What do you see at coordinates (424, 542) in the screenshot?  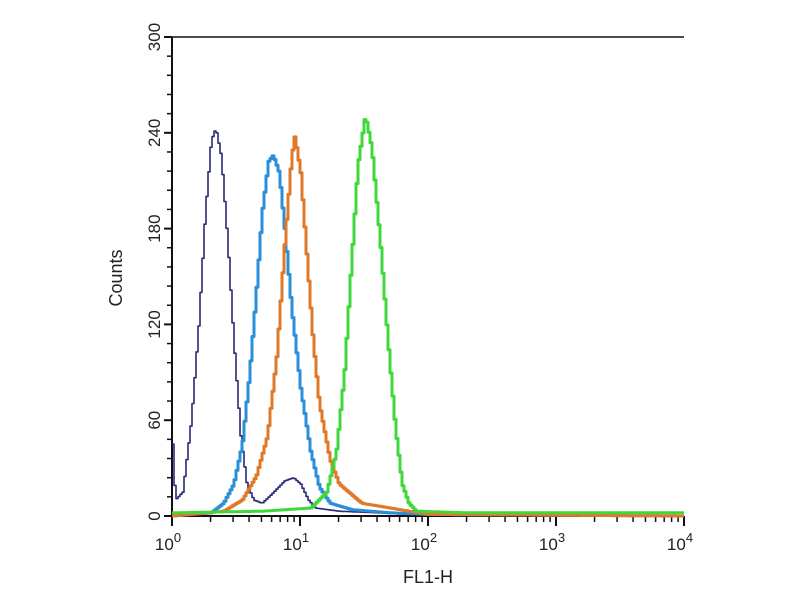 I see `x-tick-label: 10²` at bounding box center [424, 542].